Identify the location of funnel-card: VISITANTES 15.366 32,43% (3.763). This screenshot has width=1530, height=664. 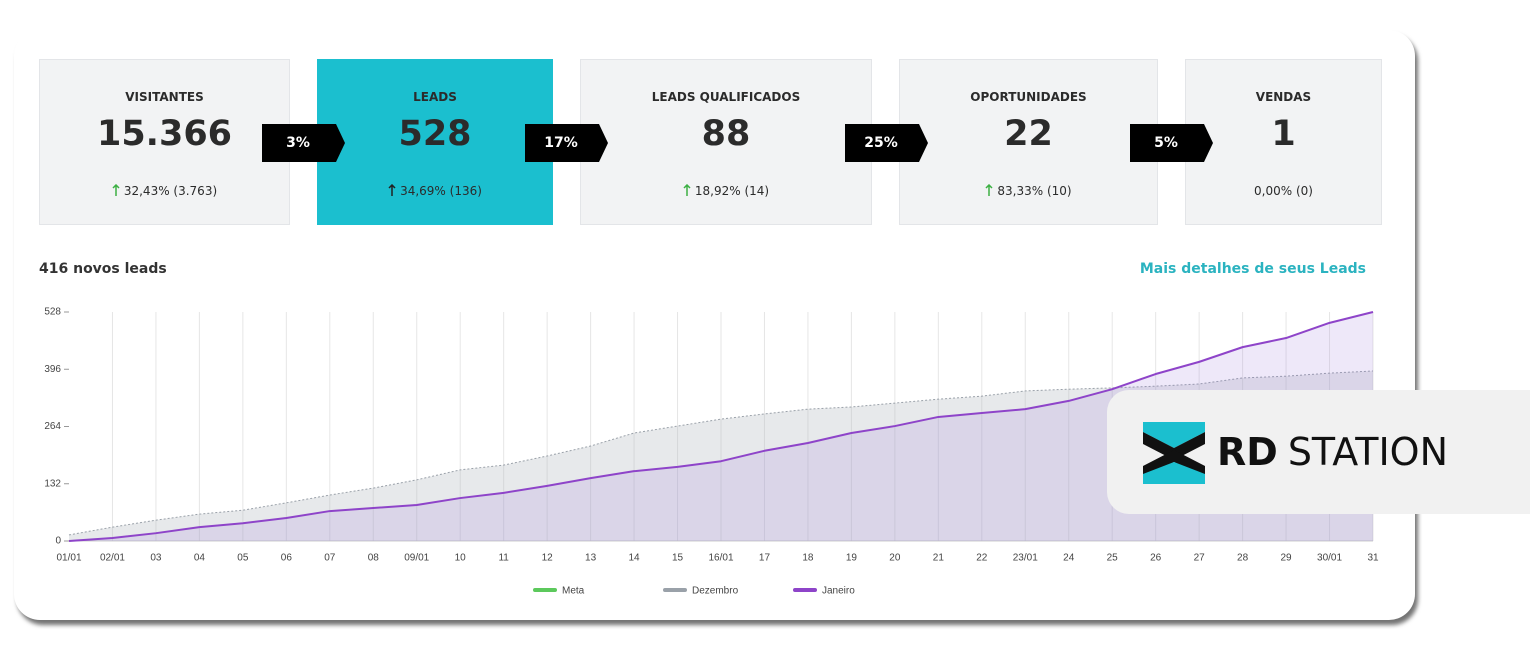
(164, 142).